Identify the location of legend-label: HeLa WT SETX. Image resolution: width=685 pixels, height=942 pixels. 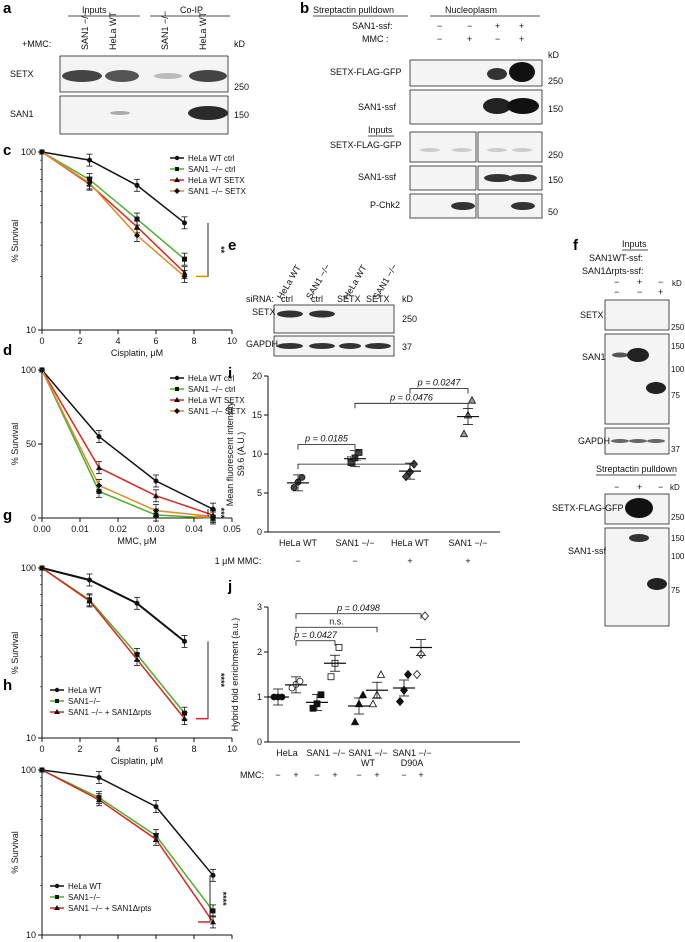
(216, 180).